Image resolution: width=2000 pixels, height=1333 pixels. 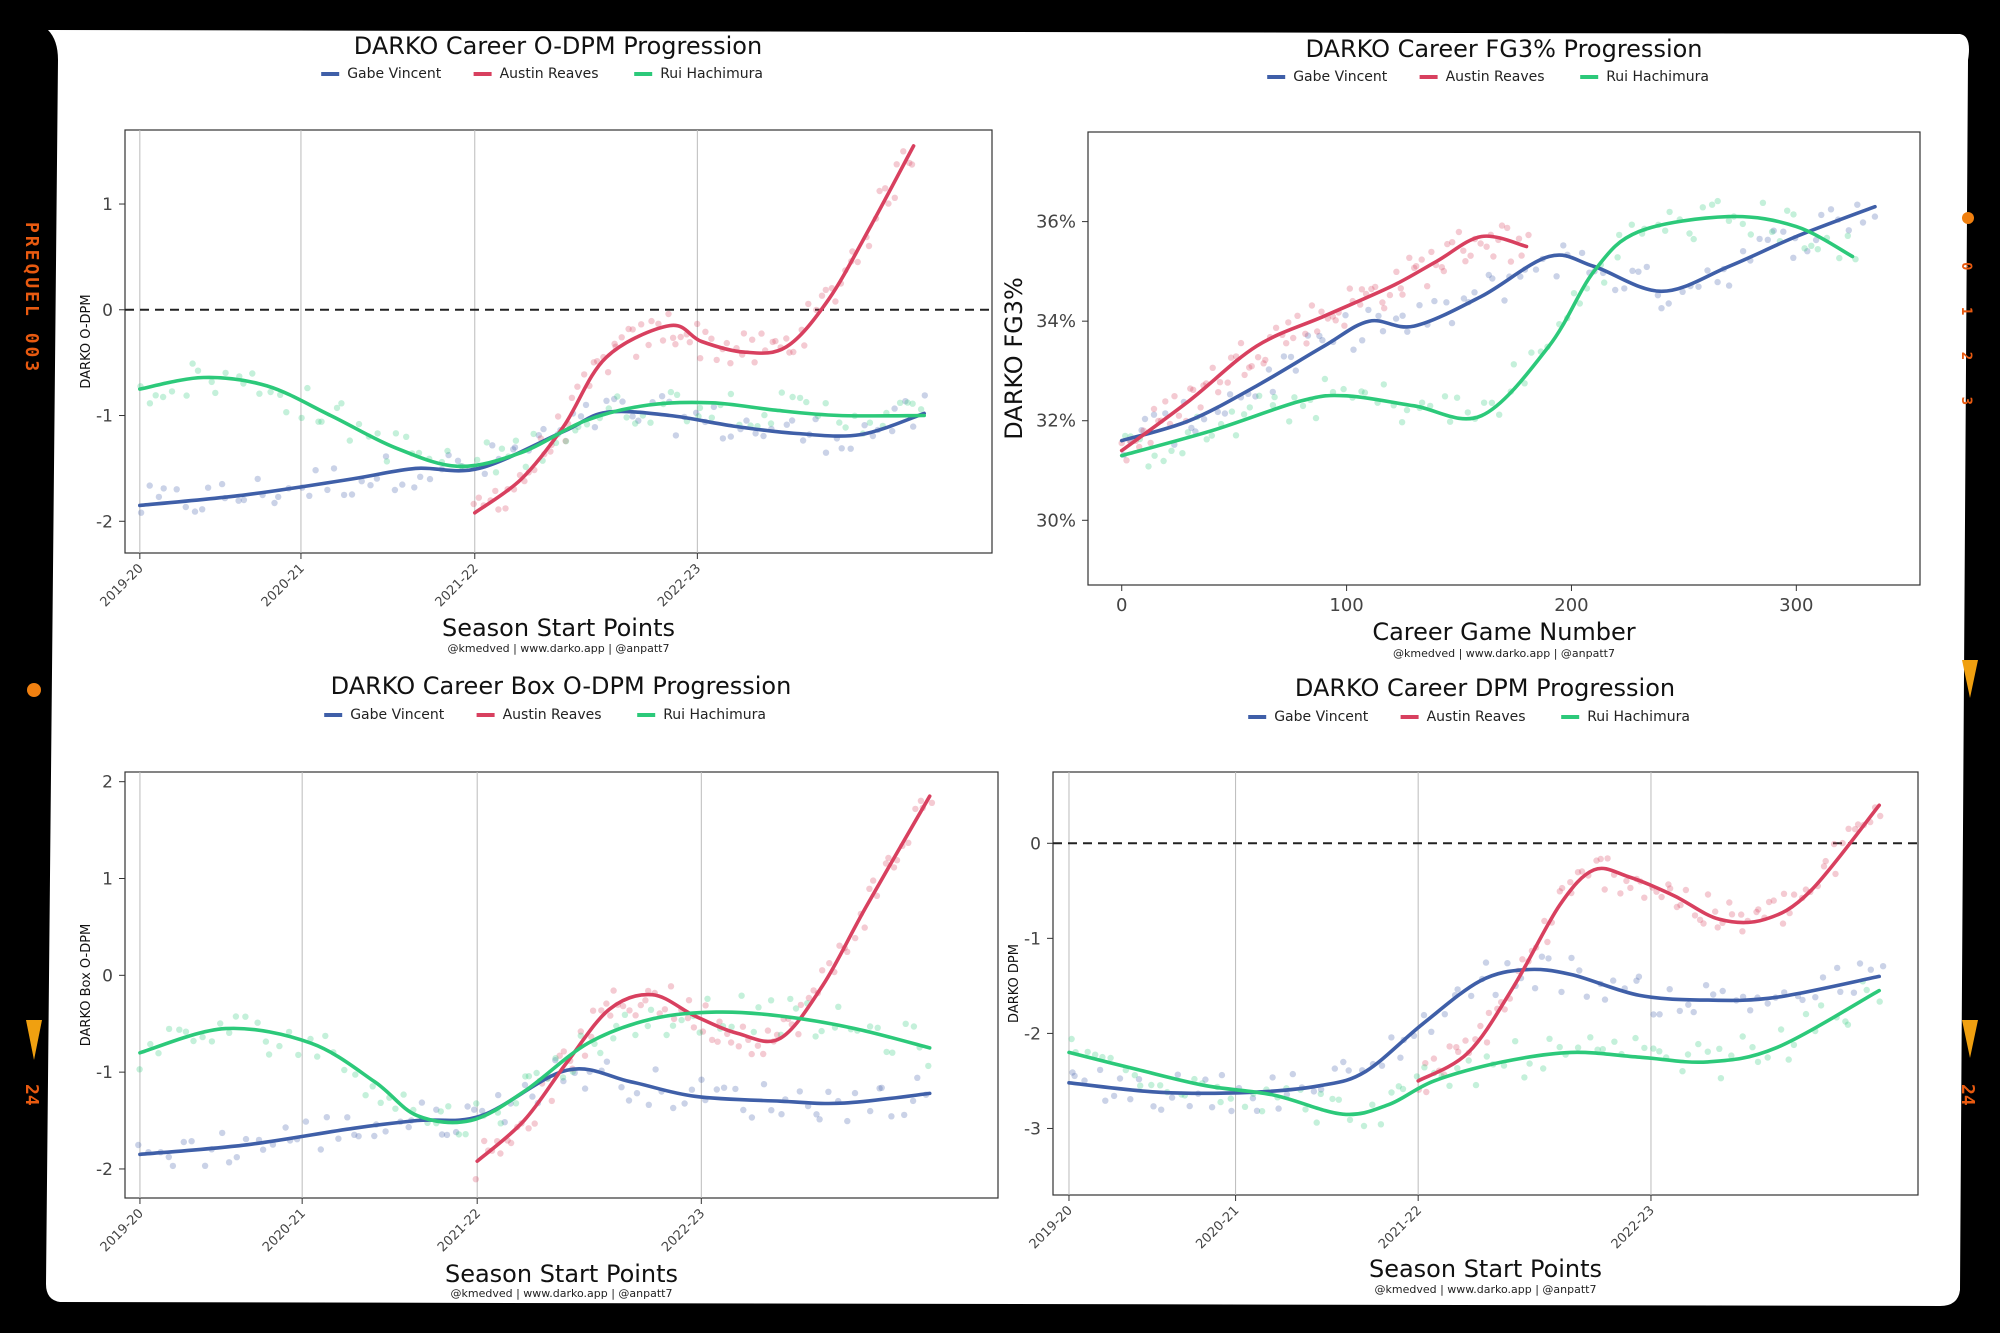 I want to click on x-axis-label: Season Start Points, so click(x=561, y=1274).